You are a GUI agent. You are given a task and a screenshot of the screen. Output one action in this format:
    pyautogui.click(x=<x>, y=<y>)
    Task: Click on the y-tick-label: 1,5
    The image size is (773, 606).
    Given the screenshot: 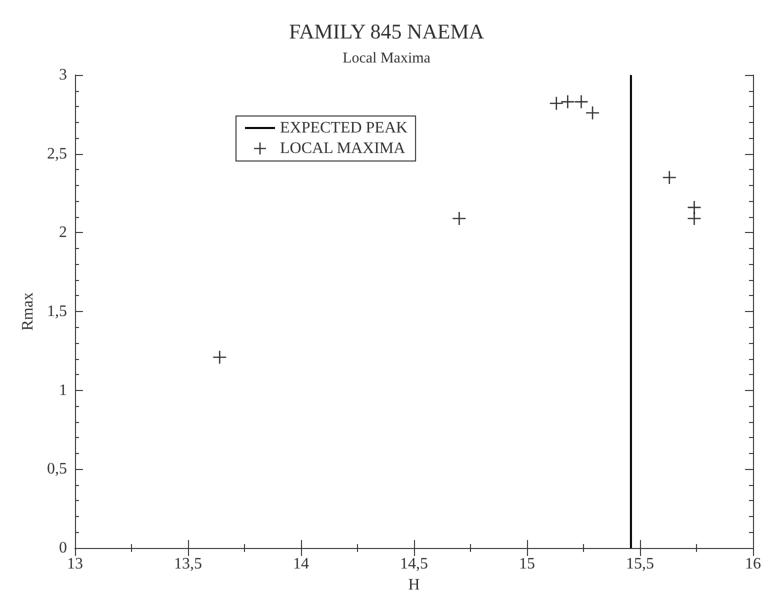 What is the action you would take?
    pyautogui.click(x=57, y=311)
    